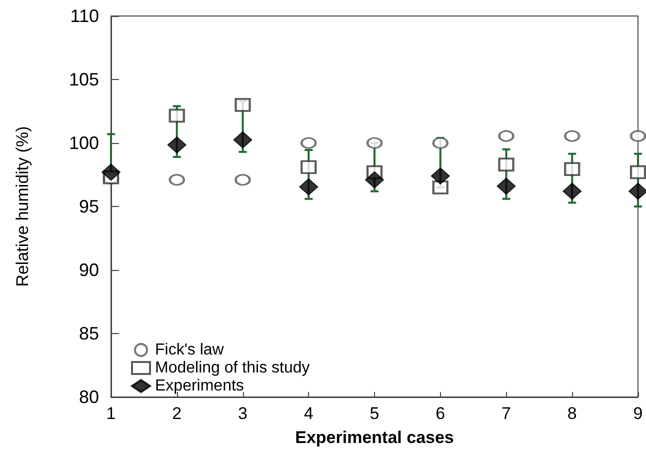  Describe the element at coordinates (309, 413) in the screenshot. I see `x-tick-label: 4` at that location.